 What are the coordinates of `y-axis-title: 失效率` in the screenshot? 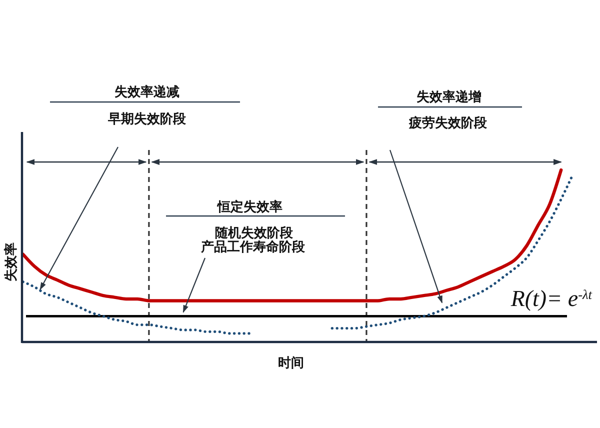 It's located at (11, 262).